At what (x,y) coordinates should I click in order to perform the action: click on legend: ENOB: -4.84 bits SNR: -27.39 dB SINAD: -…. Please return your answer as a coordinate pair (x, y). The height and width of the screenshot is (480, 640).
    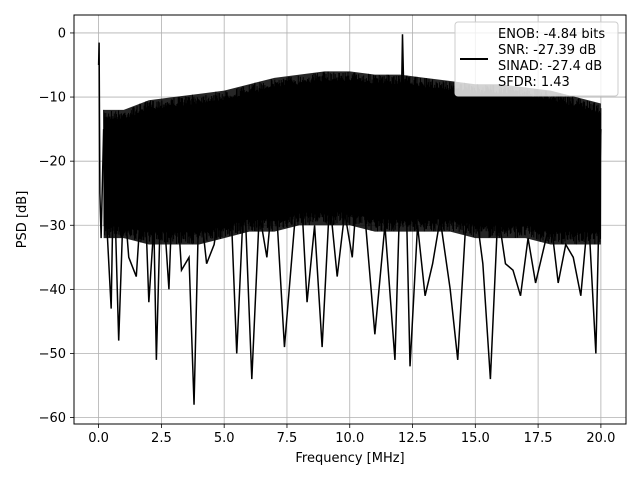
    Looking at the image, I should click on (536, 59).